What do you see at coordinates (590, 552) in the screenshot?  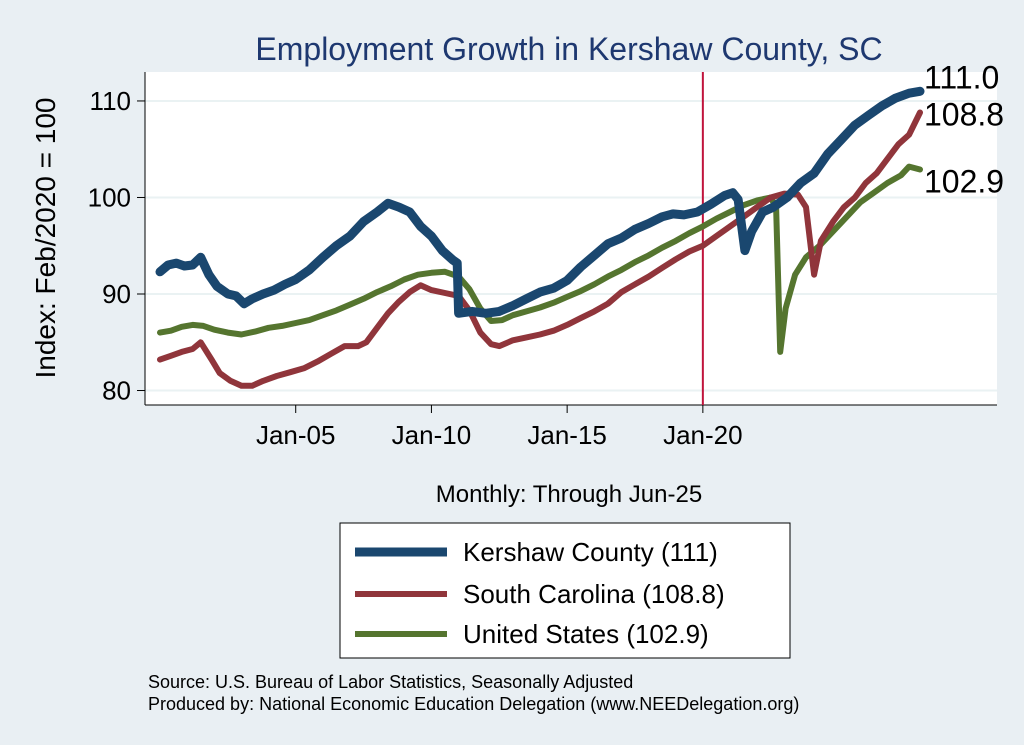 I see `legend-label-kershaw: Kershaw County (111)` at bounding box center [590, 552].